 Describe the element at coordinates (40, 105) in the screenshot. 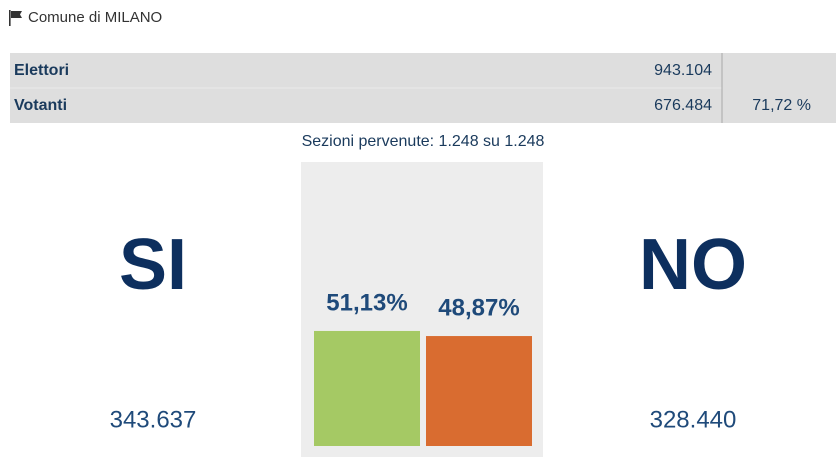

I see `row-label: Votanti` at that location.